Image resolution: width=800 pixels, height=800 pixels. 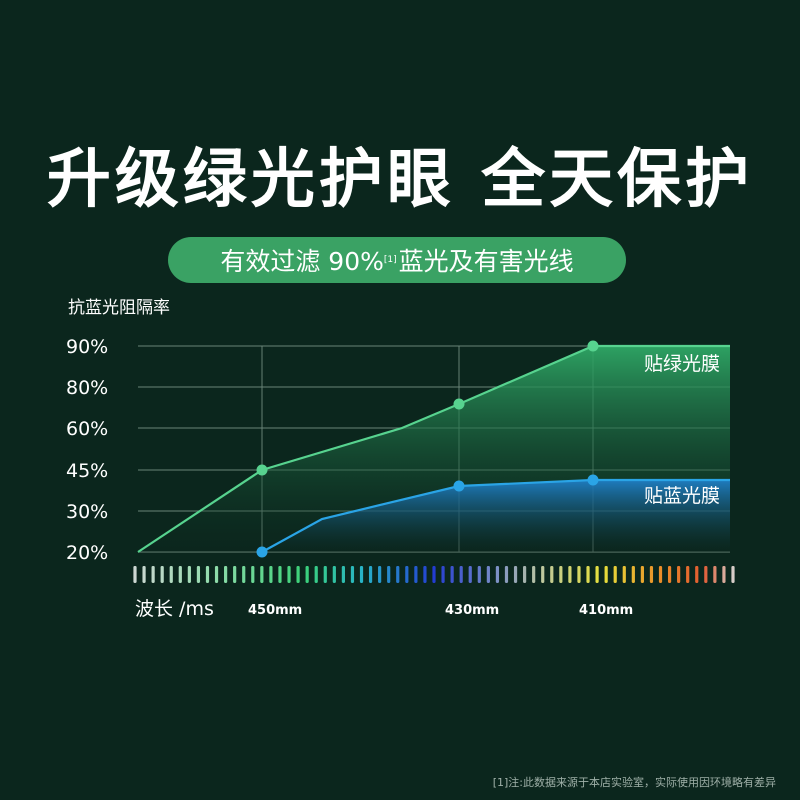 What do you see at coordinates (634, 782) in the screenshot?
I see `footnote: [1]注:此数据来源于本店实验室，实际使用因环境略有差异` at bounding box center [634, 782].